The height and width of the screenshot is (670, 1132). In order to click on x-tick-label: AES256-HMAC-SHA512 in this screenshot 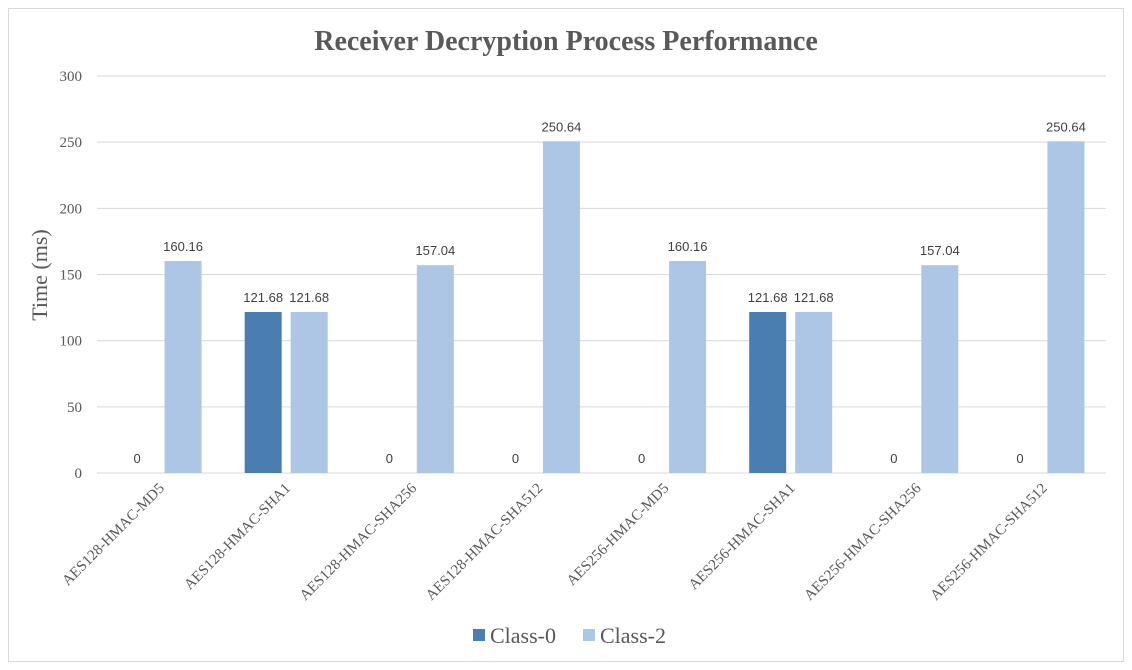, I will do `click(988, 542)`.